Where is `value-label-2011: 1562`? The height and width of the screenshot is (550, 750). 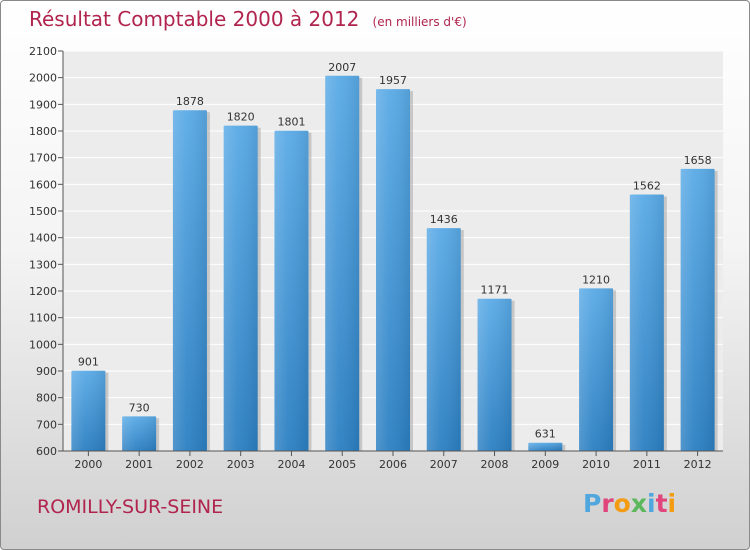 value-label-2011: 1562 is located at coordinates (647, 185).